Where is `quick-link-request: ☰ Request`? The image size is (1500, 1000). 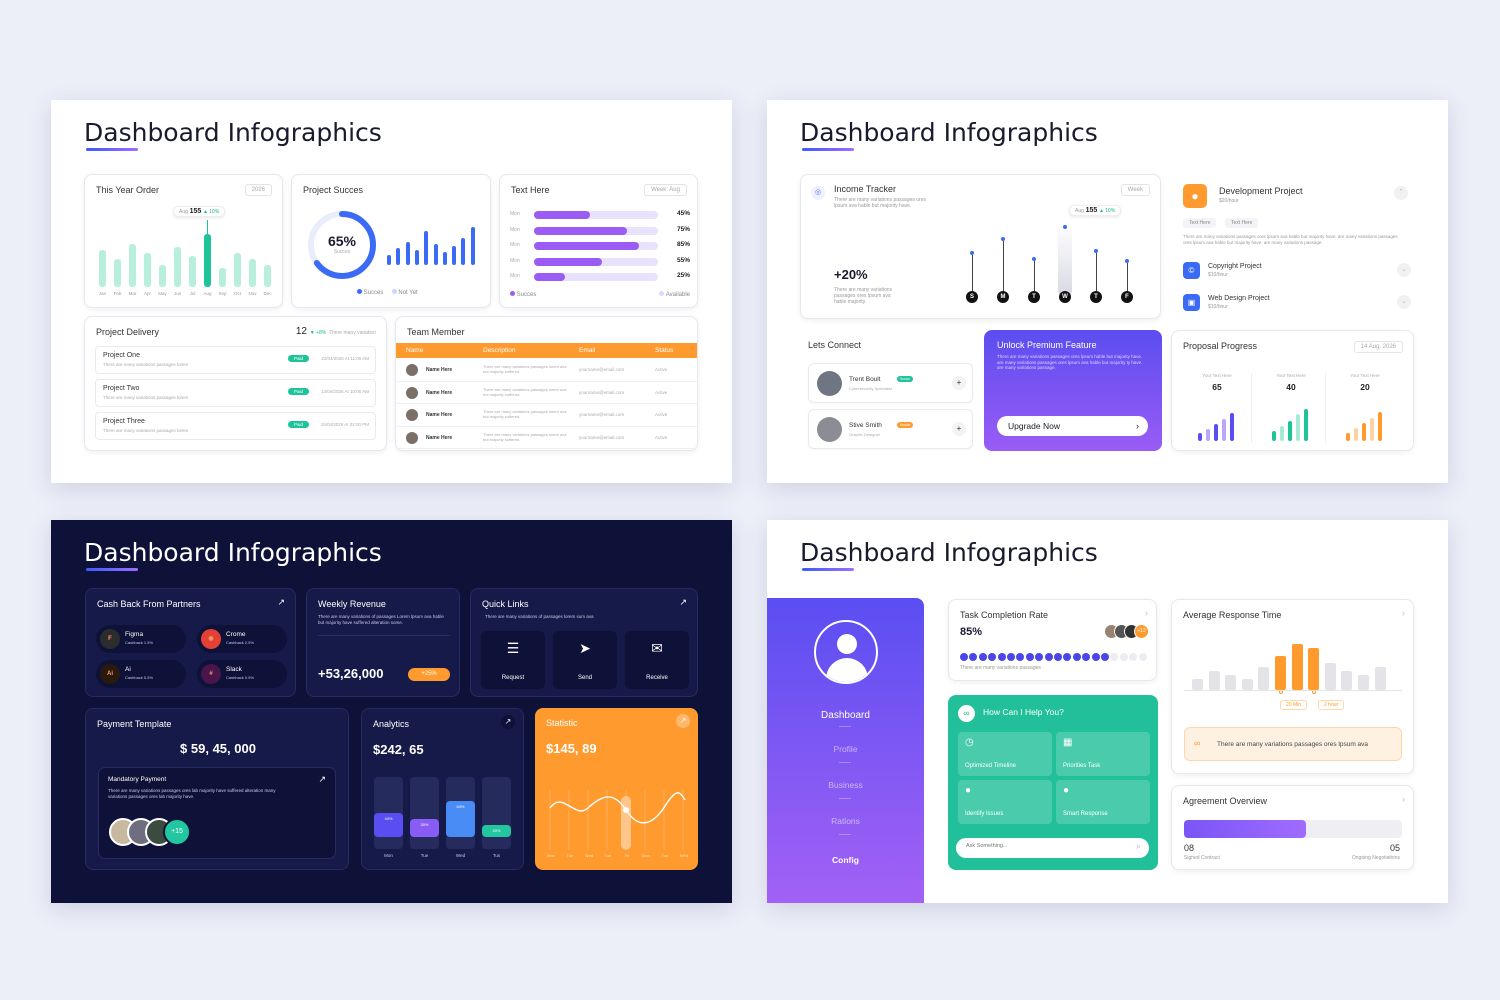
quick-link-request: ☰ Request is located at coordinates (513, 660).